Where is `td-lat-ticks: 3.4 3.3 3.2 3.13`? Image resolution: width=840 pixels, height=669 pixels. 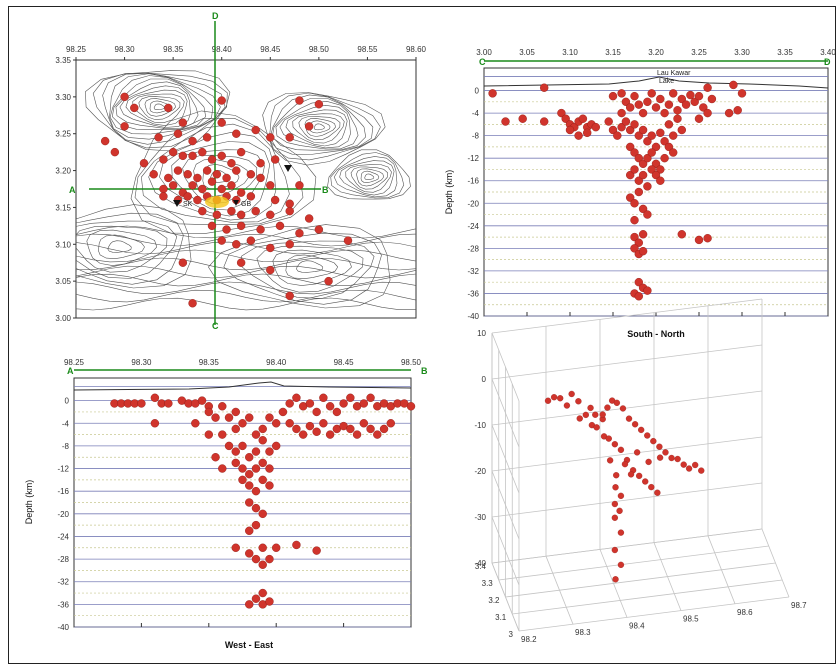 td-lat-ticks: 3.4 3.3 3.2 3.13 is located at coordinates (494, 600).